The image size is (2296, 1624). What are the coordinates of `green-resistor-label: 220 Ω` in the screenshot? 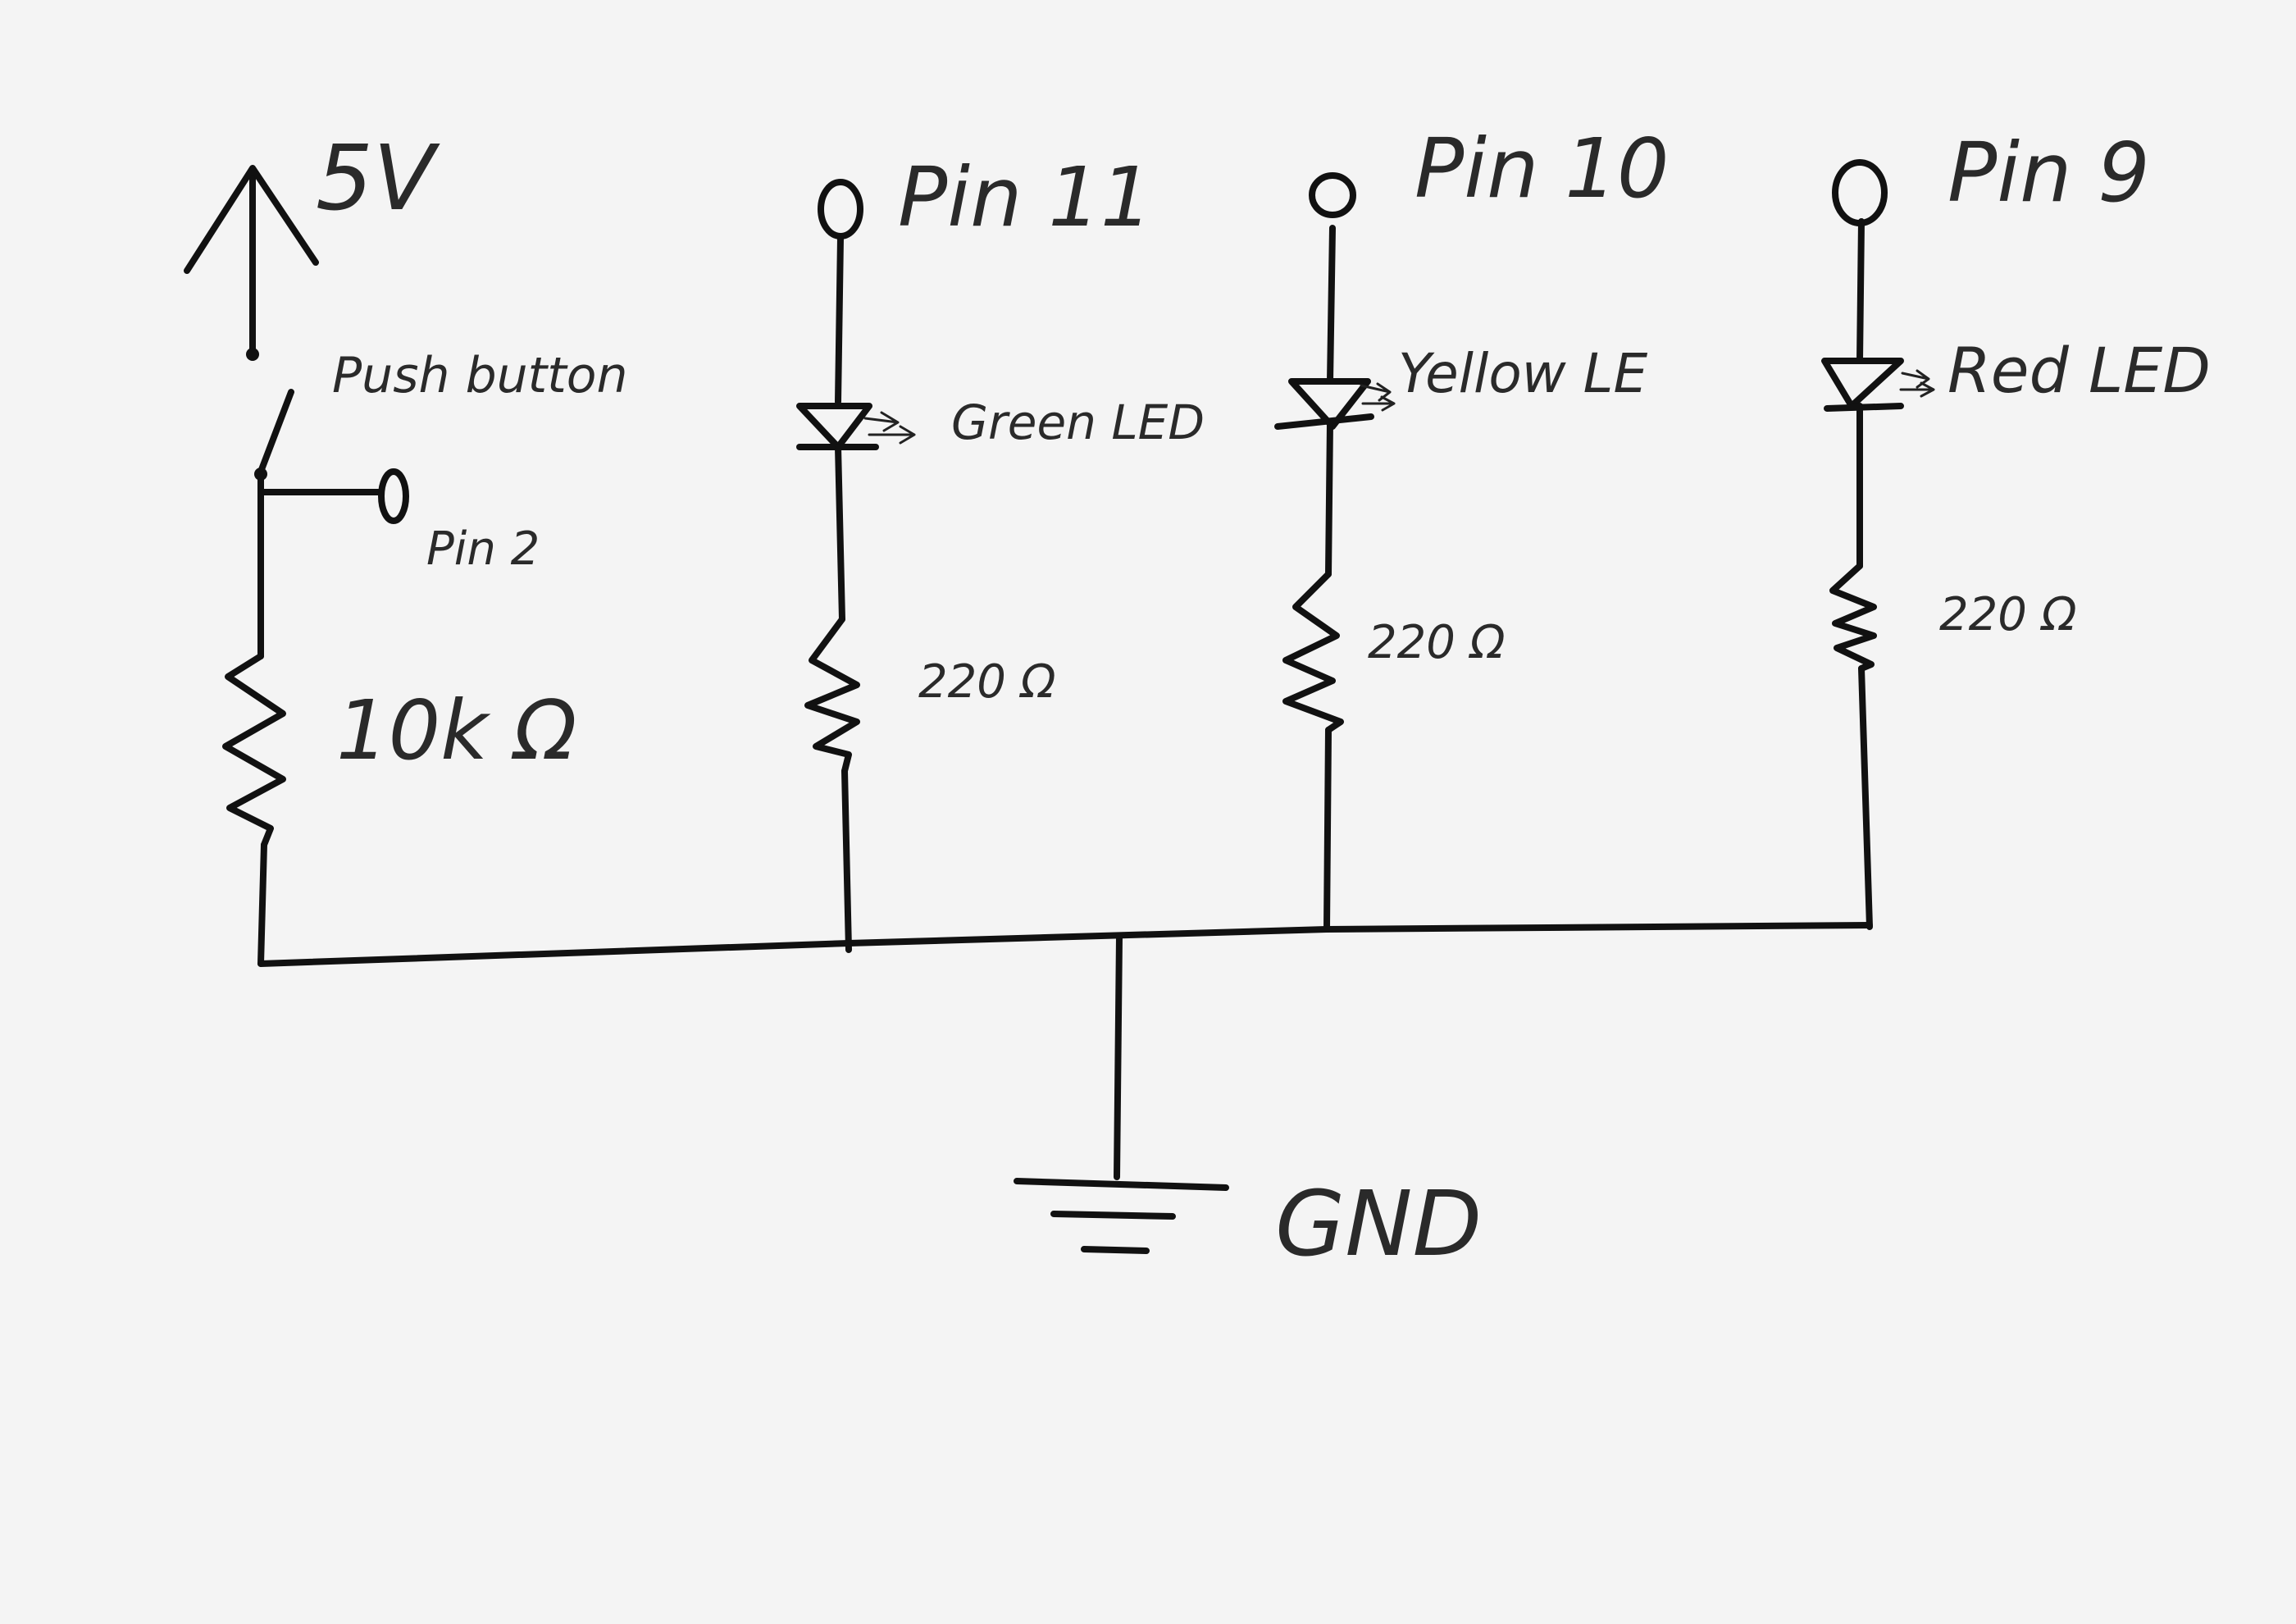 It's located at (987, 682).